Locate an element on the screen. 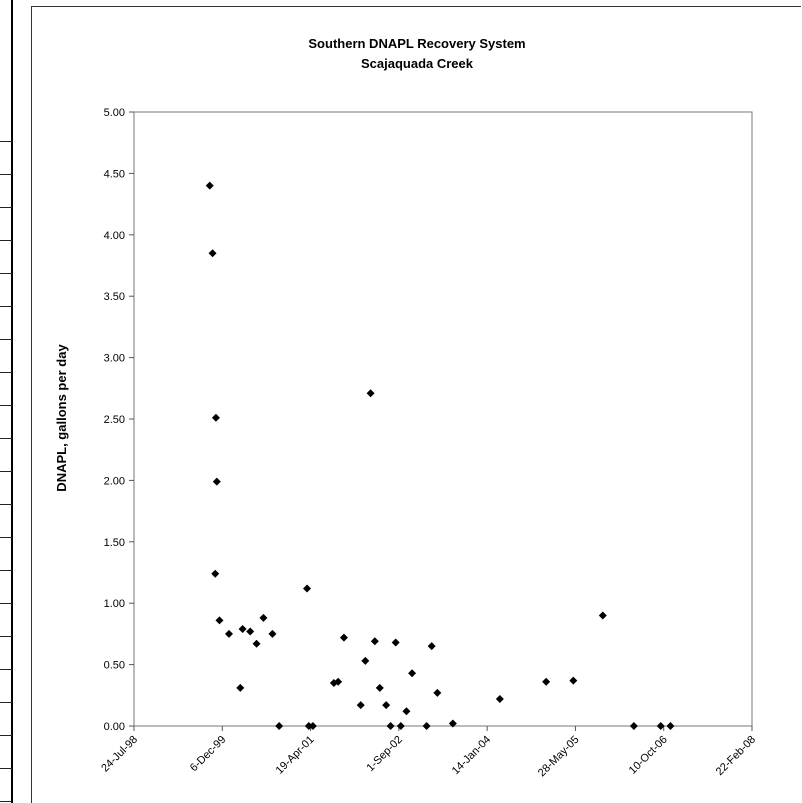  y-tick-label: 0.00 is located at coordinates (114, 727).